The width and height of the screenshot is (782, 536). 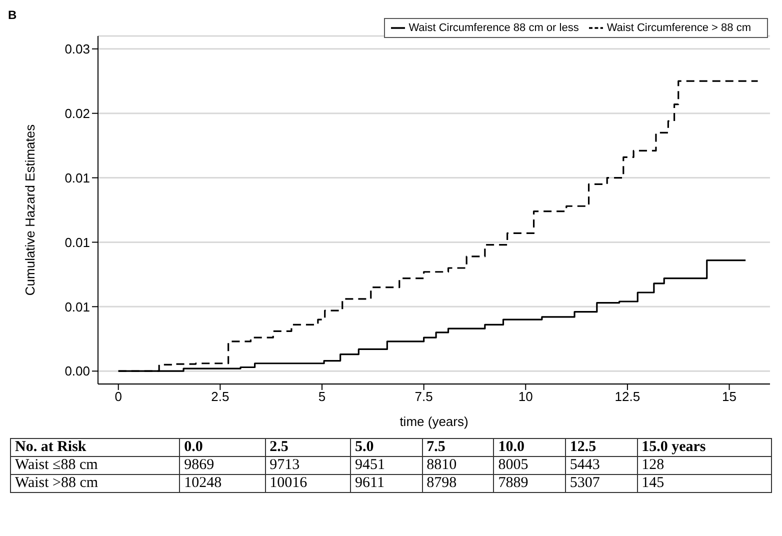 What do you see at coordinates (223, 483) in the screenshot?
I see `text: 10248` at bounding box center [223, 483].